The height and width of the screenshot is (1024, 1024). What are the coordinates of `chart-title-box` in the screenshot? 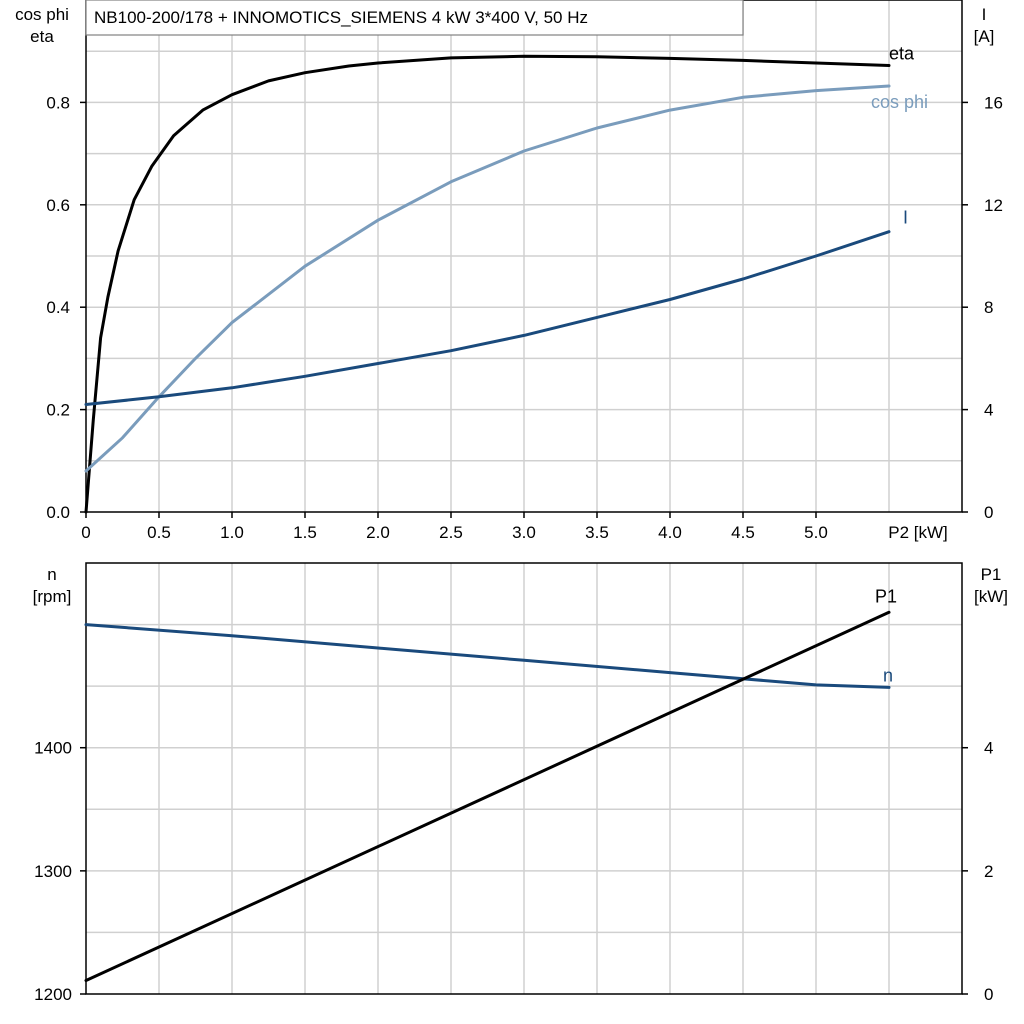 It's located at (414, 18).